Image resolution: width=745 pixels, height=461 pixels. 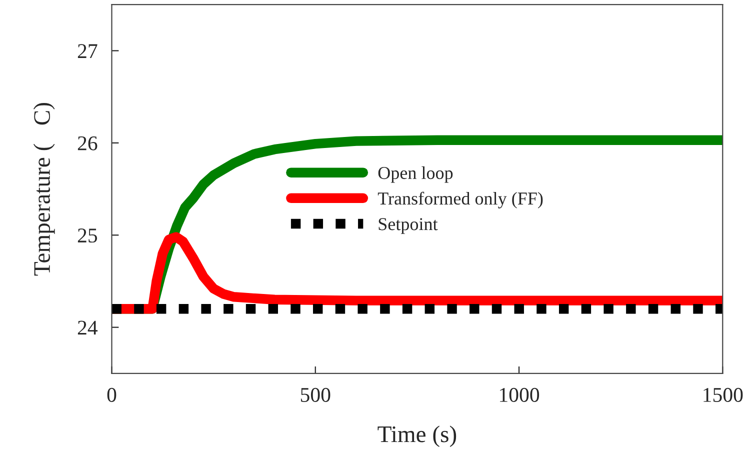 What do you see at coordinates (408, 226) in the screenshot?
I see `legend-label: Setpoint` at bounding box center [408, 226].